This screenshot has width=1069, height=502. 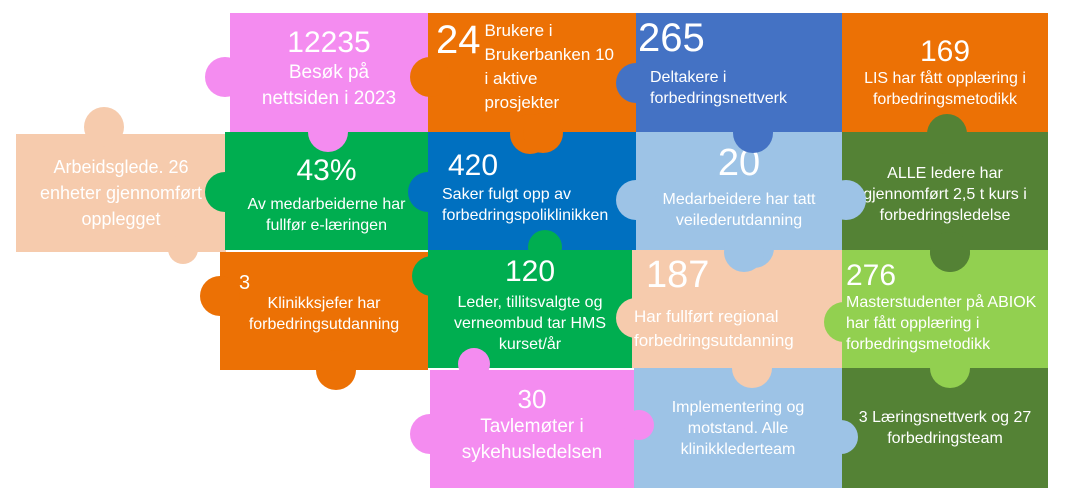 I want to click on piece-number: 276, so click(x=871, y=275).